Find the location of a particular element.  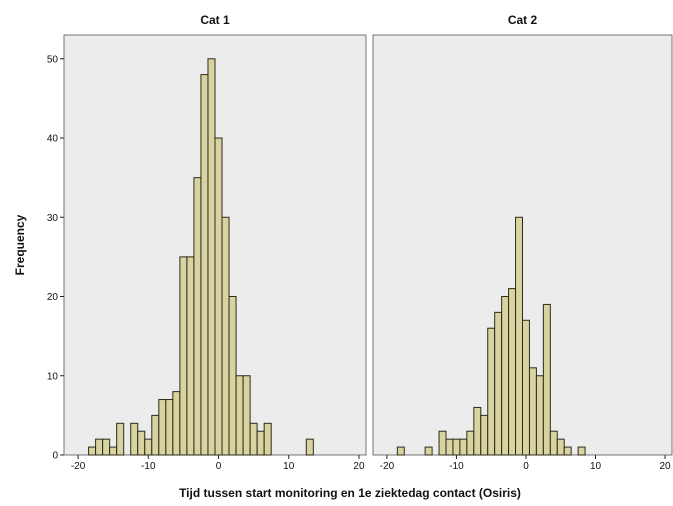

panel-title: Cat 2 is located at coordinates (523, 20).